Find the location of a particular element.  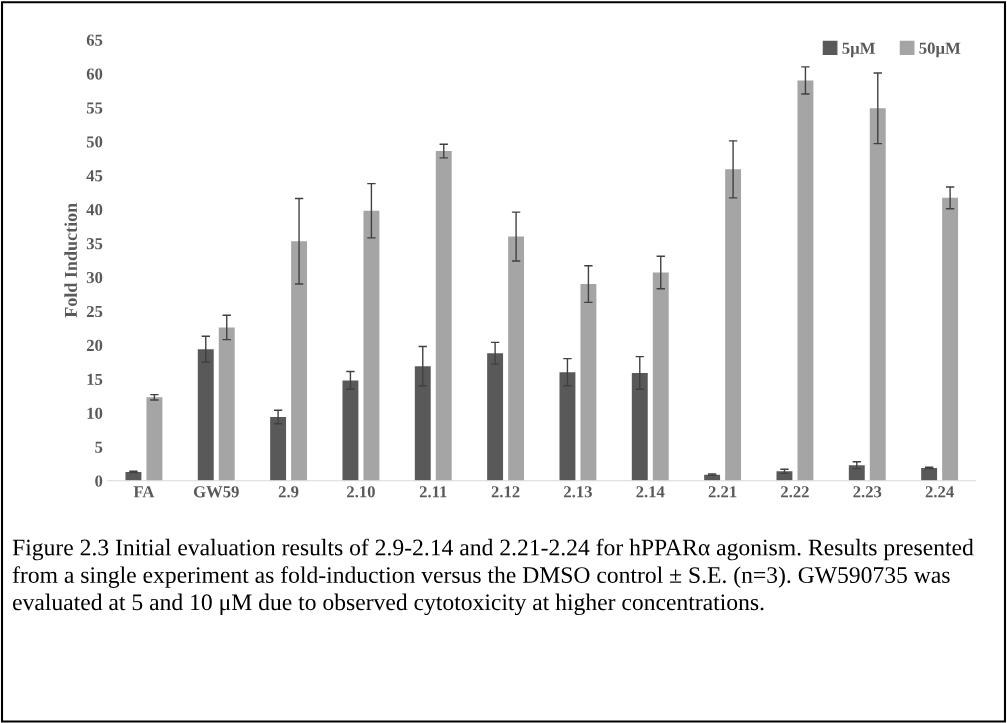

x-tick-label: GW59 is located at coordinates (216, 492).